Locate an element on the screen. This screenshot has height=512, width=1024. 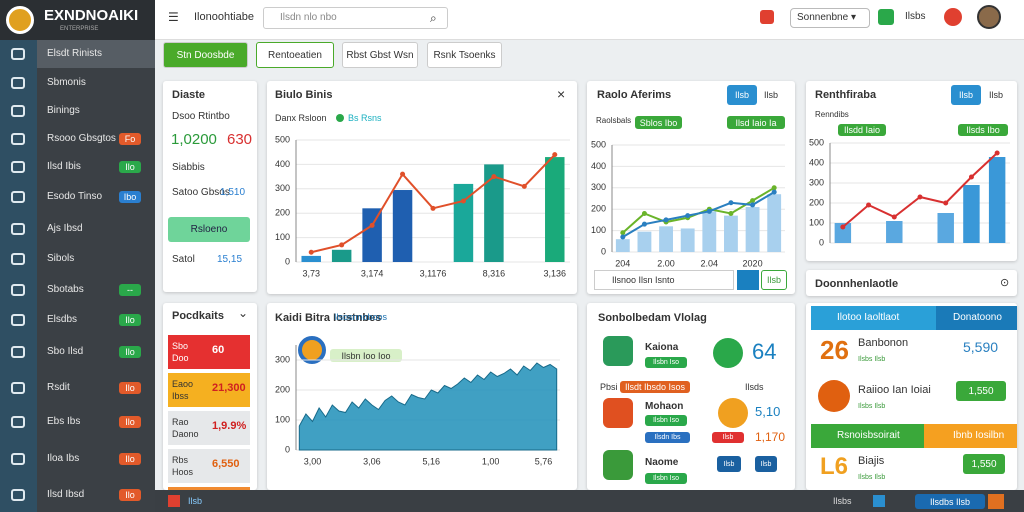
menu-item: Rsdit is located at coordinates (58, 387).